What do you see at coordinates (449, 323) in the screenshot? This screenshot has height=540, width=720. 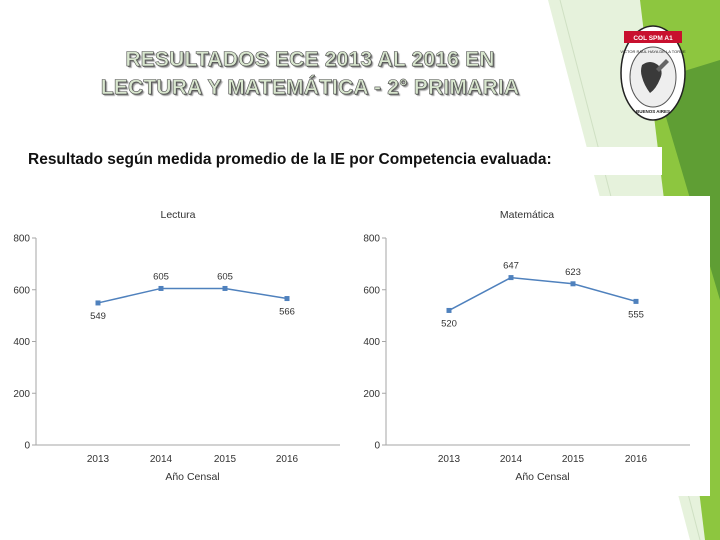 I see `data-label-matematica: 520` at bounding box center [449, 323].